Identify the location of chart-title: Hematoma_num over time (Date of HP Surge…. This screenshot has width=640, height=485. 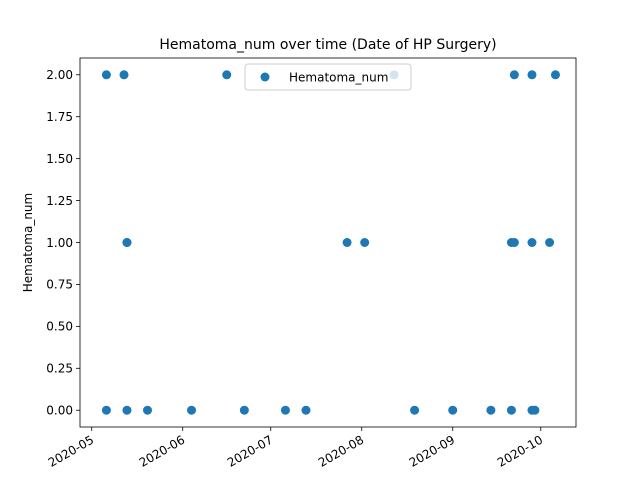
(327, 45).